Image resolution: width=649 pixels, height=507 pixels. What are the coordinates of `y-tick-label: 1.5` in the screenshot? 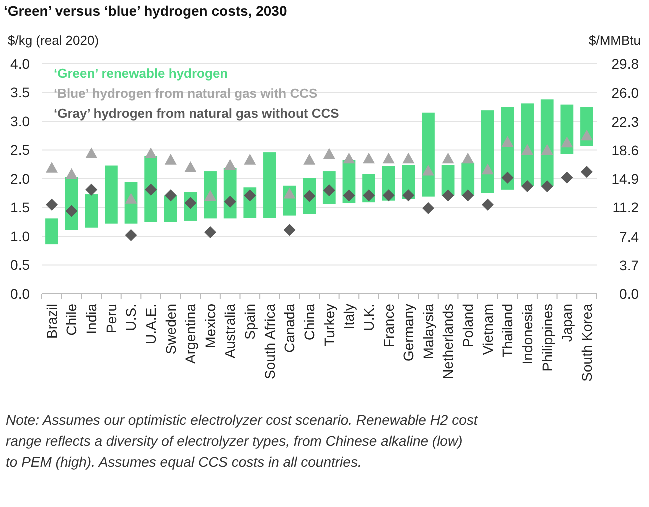 It's located at (20, 208).